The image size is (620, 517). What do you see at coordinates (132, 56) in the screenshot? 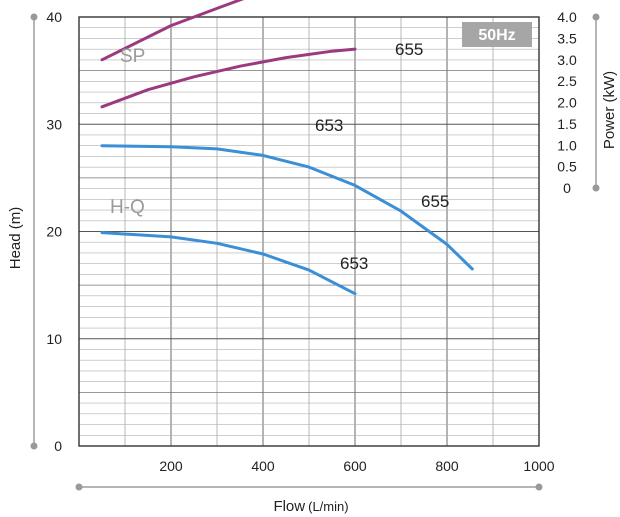
I see `power-group-label: SP` at bounding box center [132, 56].